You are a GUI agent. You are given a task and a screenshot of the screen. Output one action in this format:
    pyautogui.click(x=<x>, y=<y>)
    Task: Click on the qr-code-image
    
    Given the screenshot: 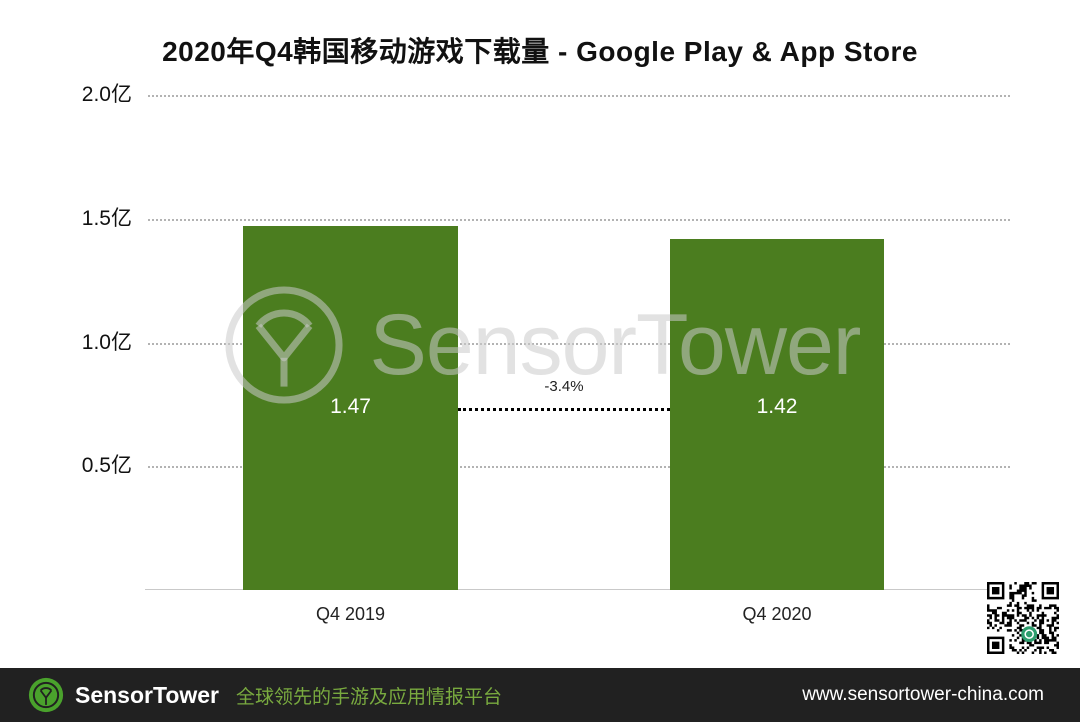 What is the action you would take?
    pyautogui.click(x=1023, y=618)
    